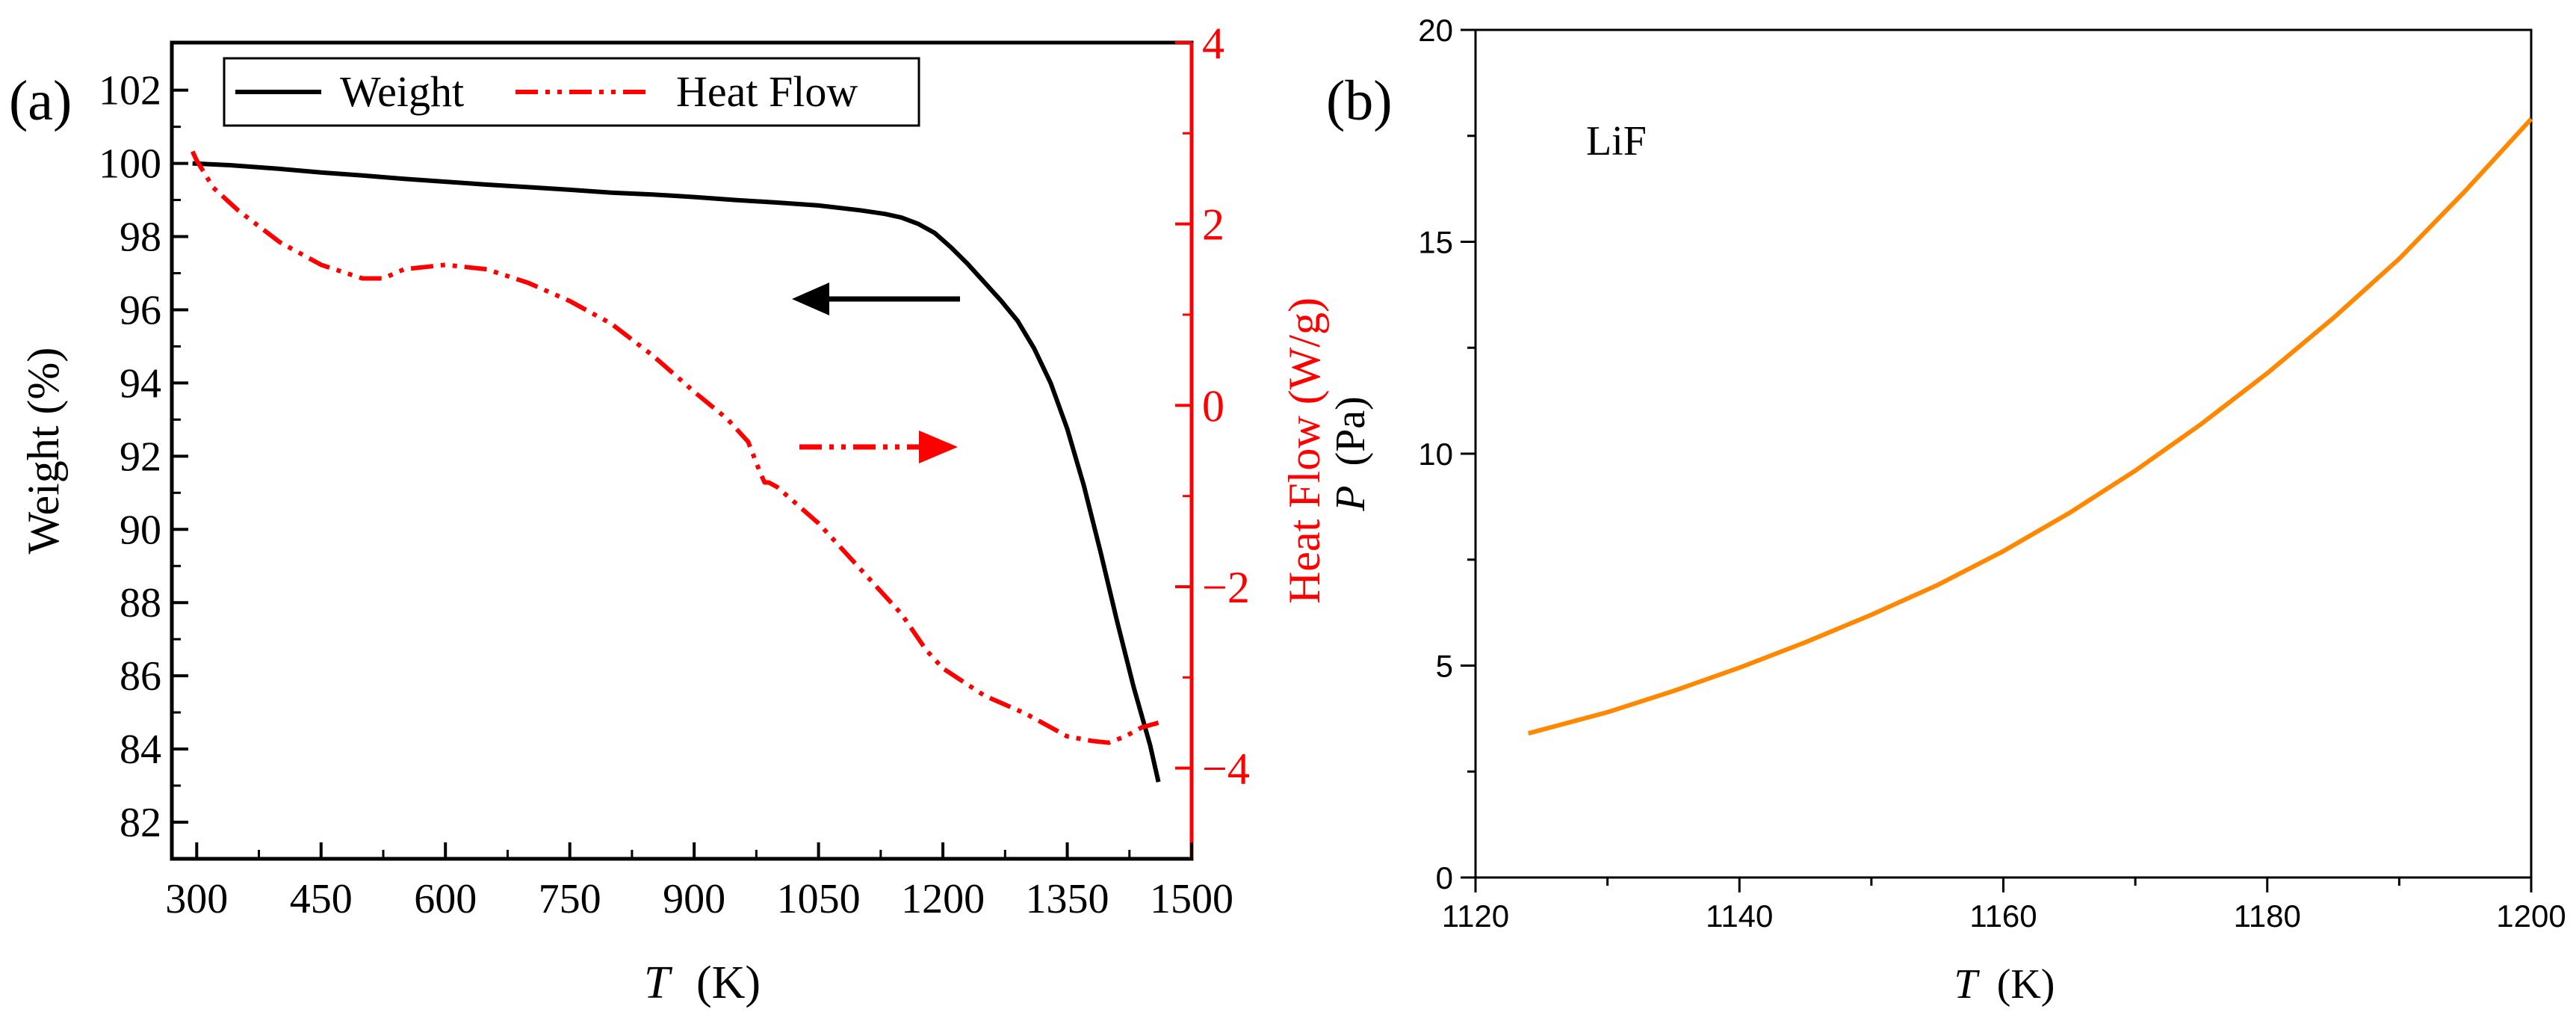 This screenshot has width=2576, height=1021. Describe the element at coordinates (40, 101) in the screenshot. I see `panel-a-label: (a)` at that location.